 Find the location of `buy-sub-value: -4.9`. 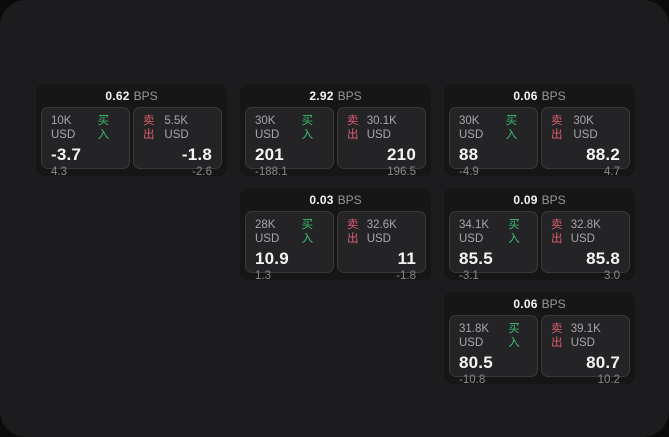

buy-sub-value: -4.9 is located at coordinates (469, 172).